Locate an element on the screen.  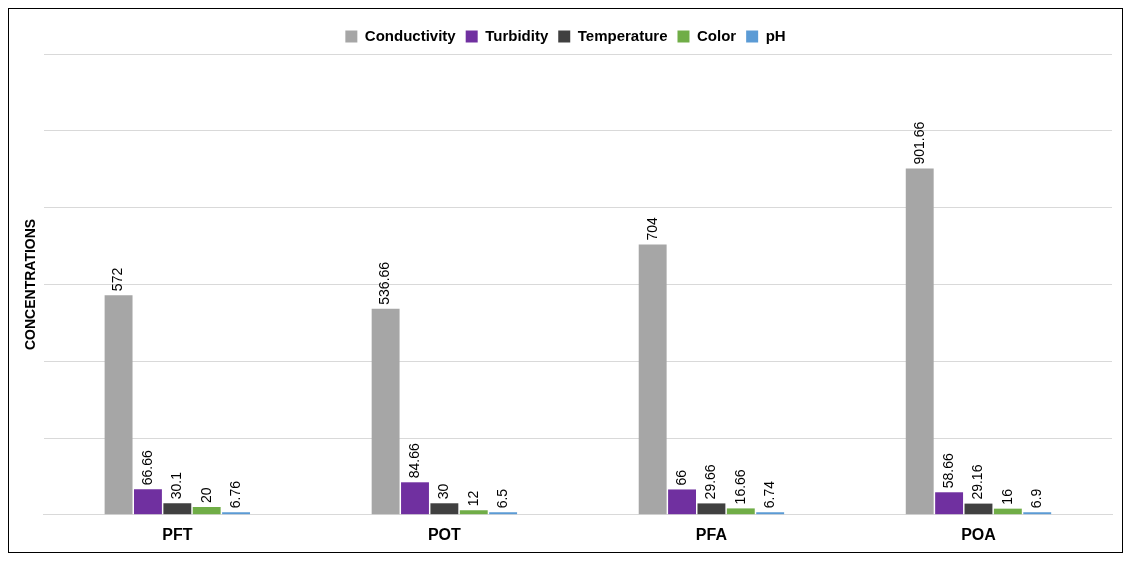
legend-label: Turbidity is located at coordinates (517, 35).